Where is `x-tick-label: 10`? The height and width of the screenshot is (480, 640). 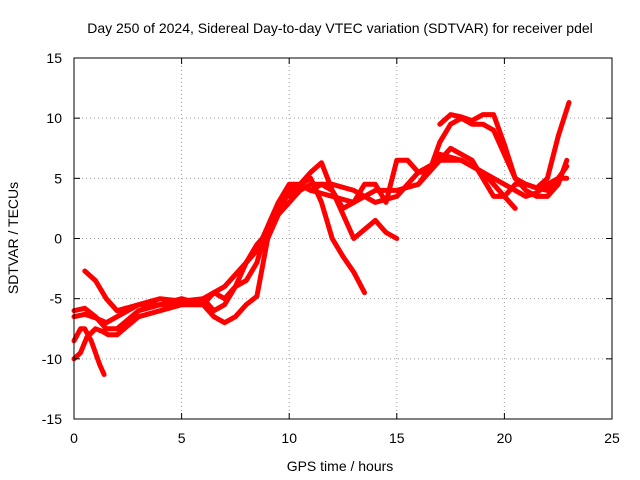
x-tick-label: 10 is located at coordinates (289, 438).